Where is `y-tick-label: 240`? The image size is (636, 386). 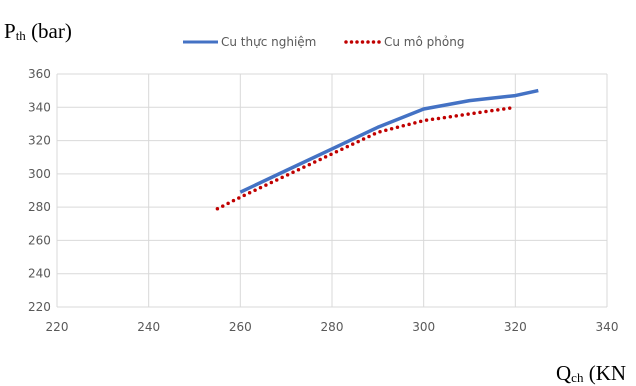 y-tick-label: 240 is located at coordinates (39, 274).